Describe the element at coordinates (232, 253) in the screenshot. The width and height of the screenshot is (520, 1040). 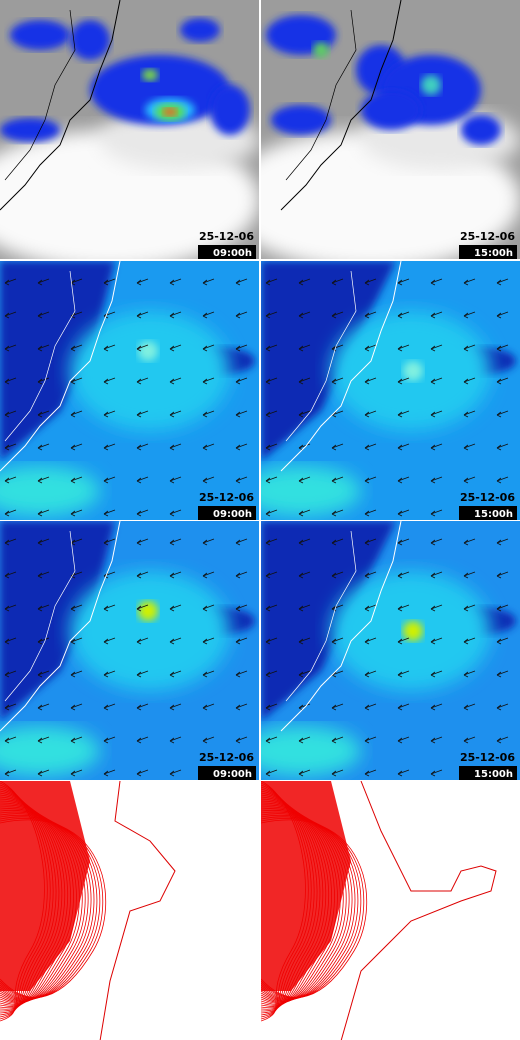
I see `time-label: 09:00h` at that location.